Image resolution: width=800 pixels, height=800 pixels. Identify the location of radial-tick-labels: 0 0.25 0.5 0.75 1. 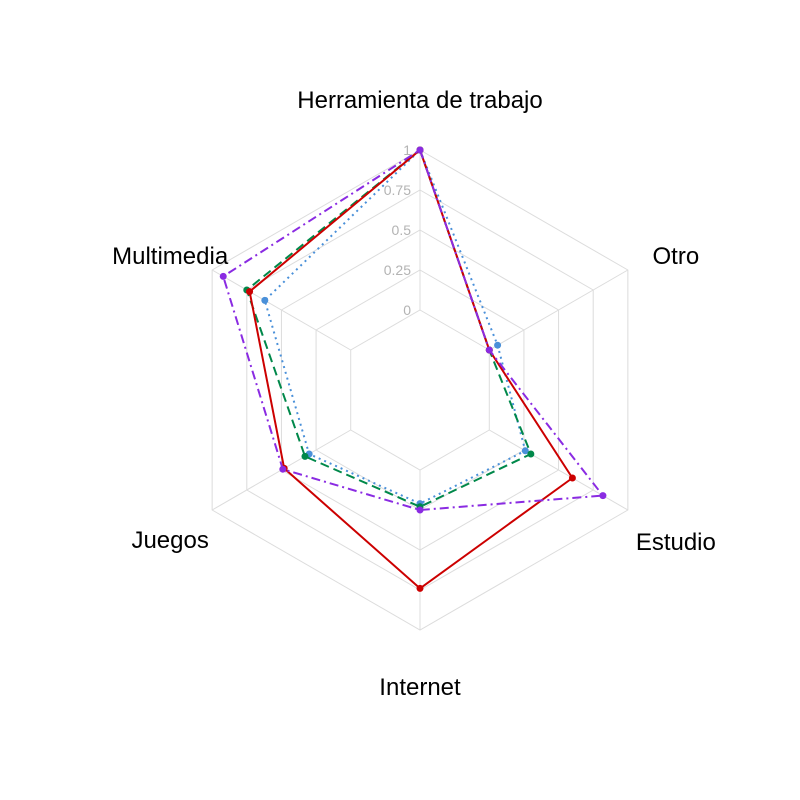
(397, 230).